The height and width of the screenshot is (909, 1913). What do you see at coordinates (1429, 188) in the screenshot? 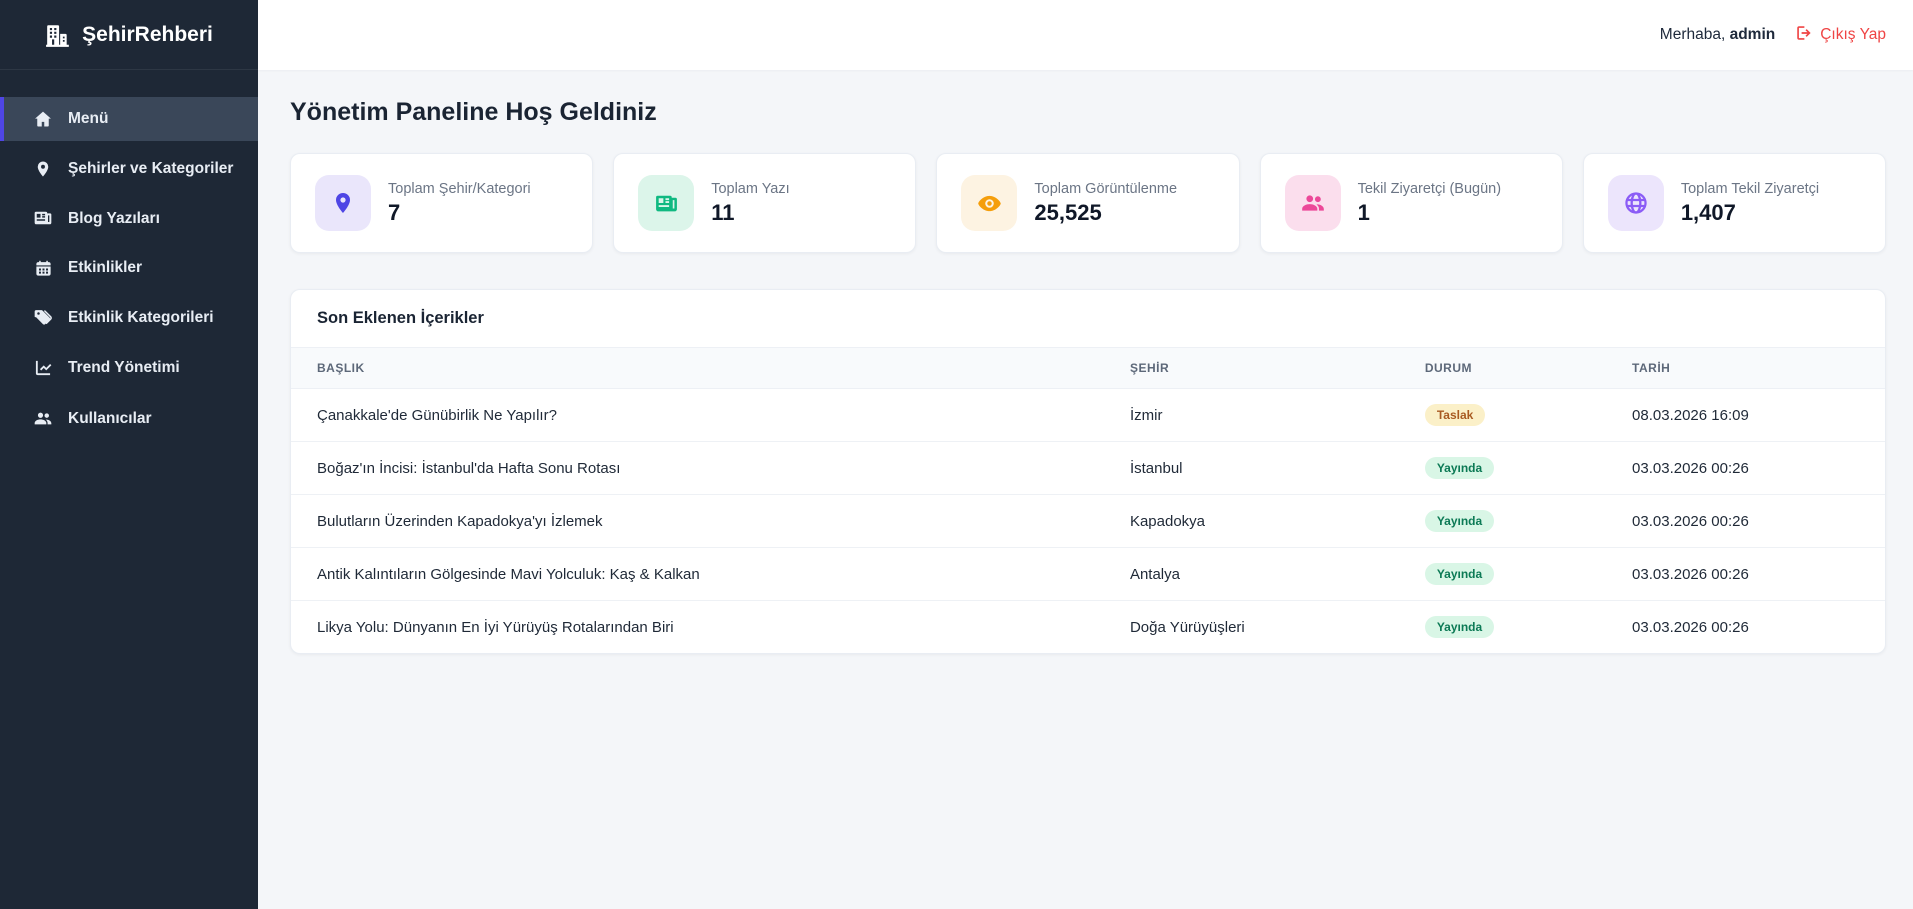
I see `stat-label: Tekil Ziyaretçi (Bugün)` at bounding box center [1429, 188].